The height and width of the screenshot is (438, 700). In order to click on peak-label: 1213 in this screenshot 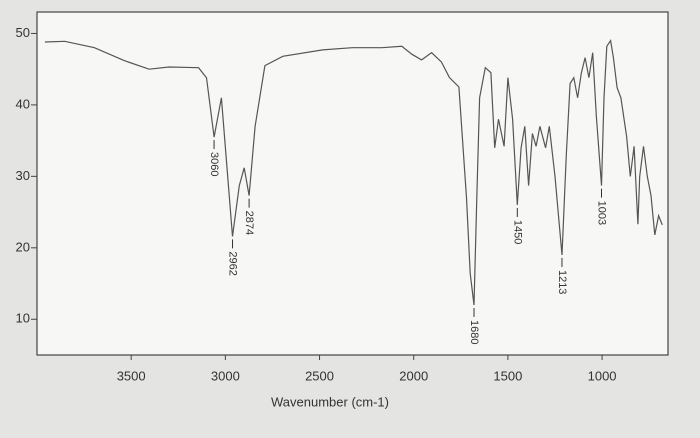, I will do `click(562, 282)`.